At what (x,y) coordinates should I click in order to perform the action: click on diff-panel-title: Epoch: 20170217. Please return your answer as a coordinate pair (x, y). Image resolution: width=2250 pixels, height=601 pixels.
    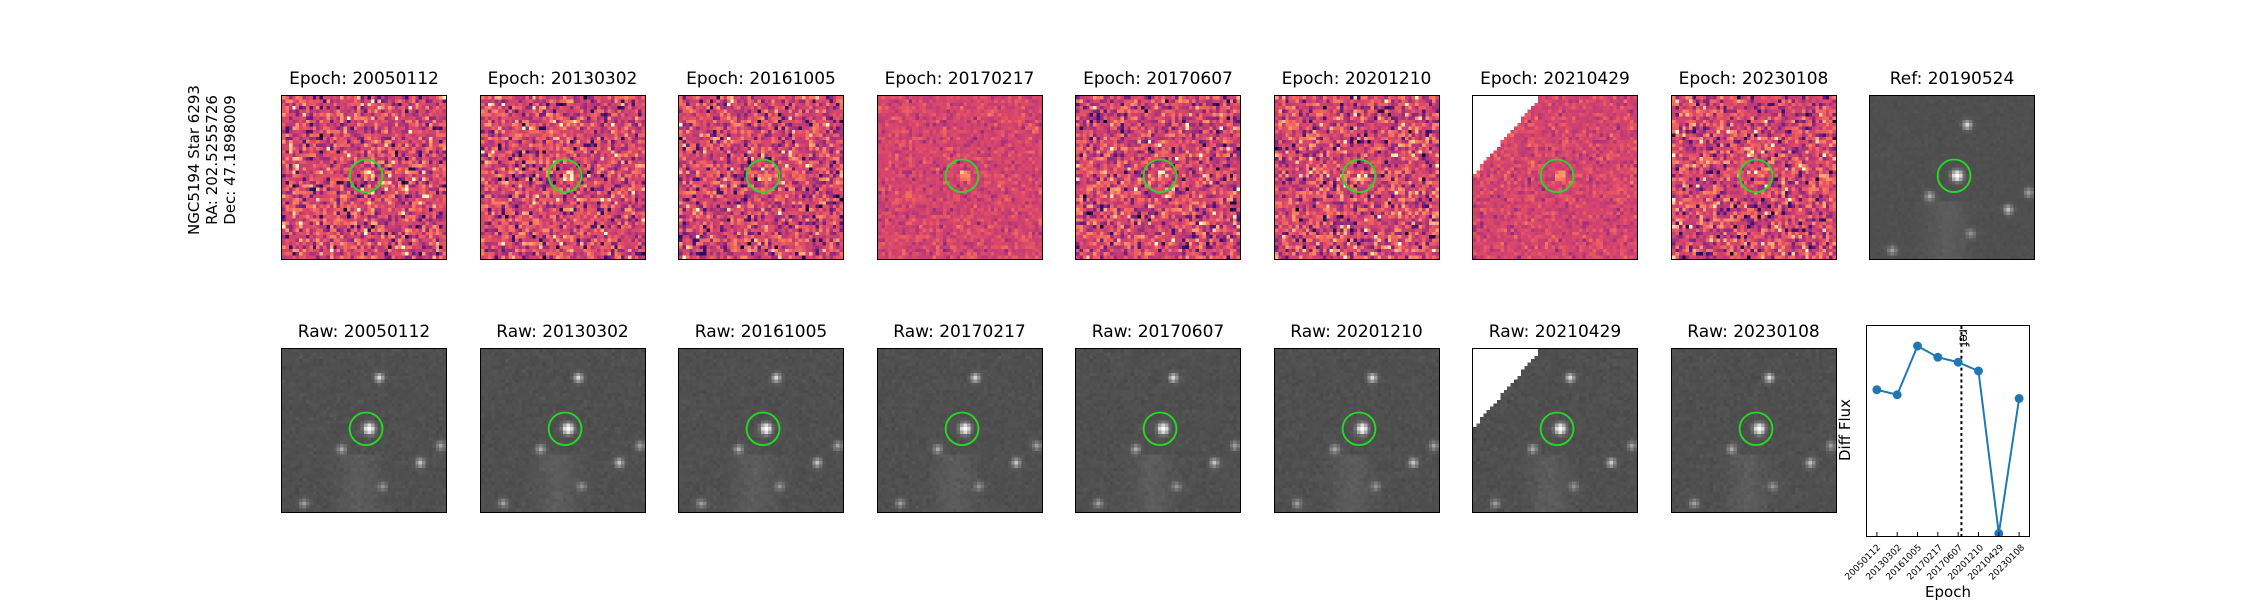
    Looking at the image, I should click on (960, 79).